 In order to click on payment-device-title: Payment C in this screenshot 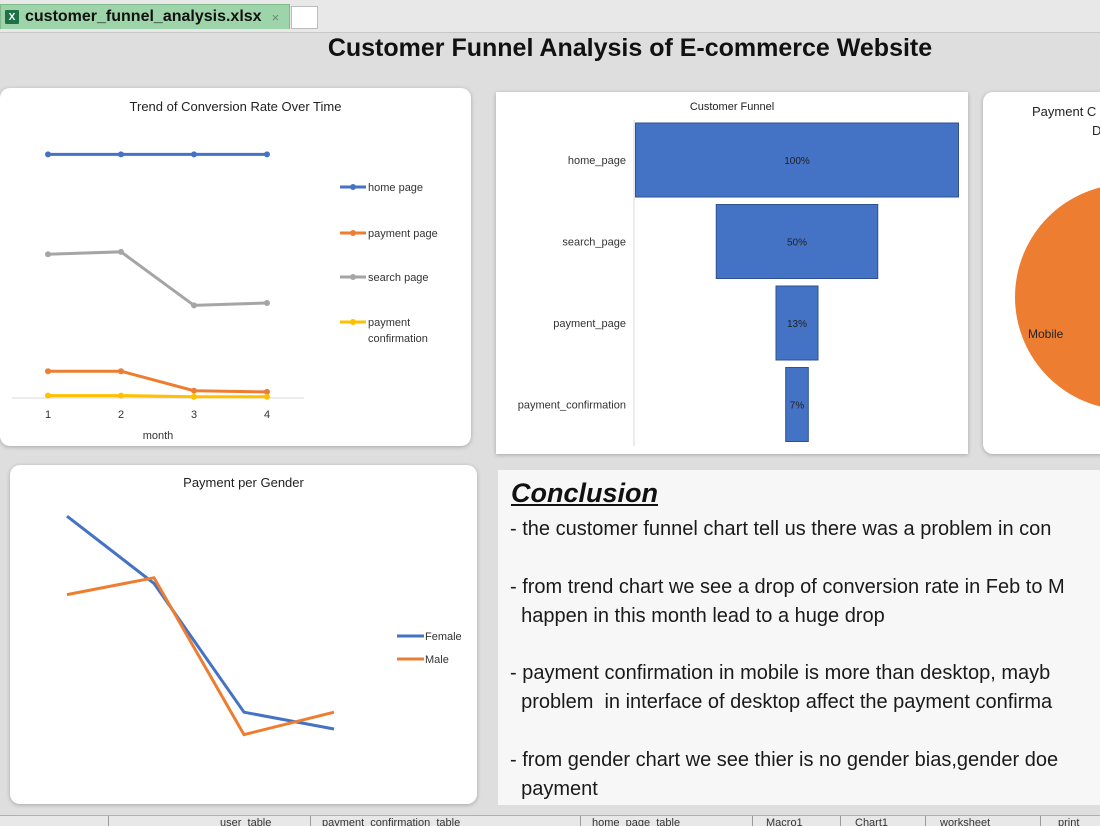, I will do `click(1064, 111)`.